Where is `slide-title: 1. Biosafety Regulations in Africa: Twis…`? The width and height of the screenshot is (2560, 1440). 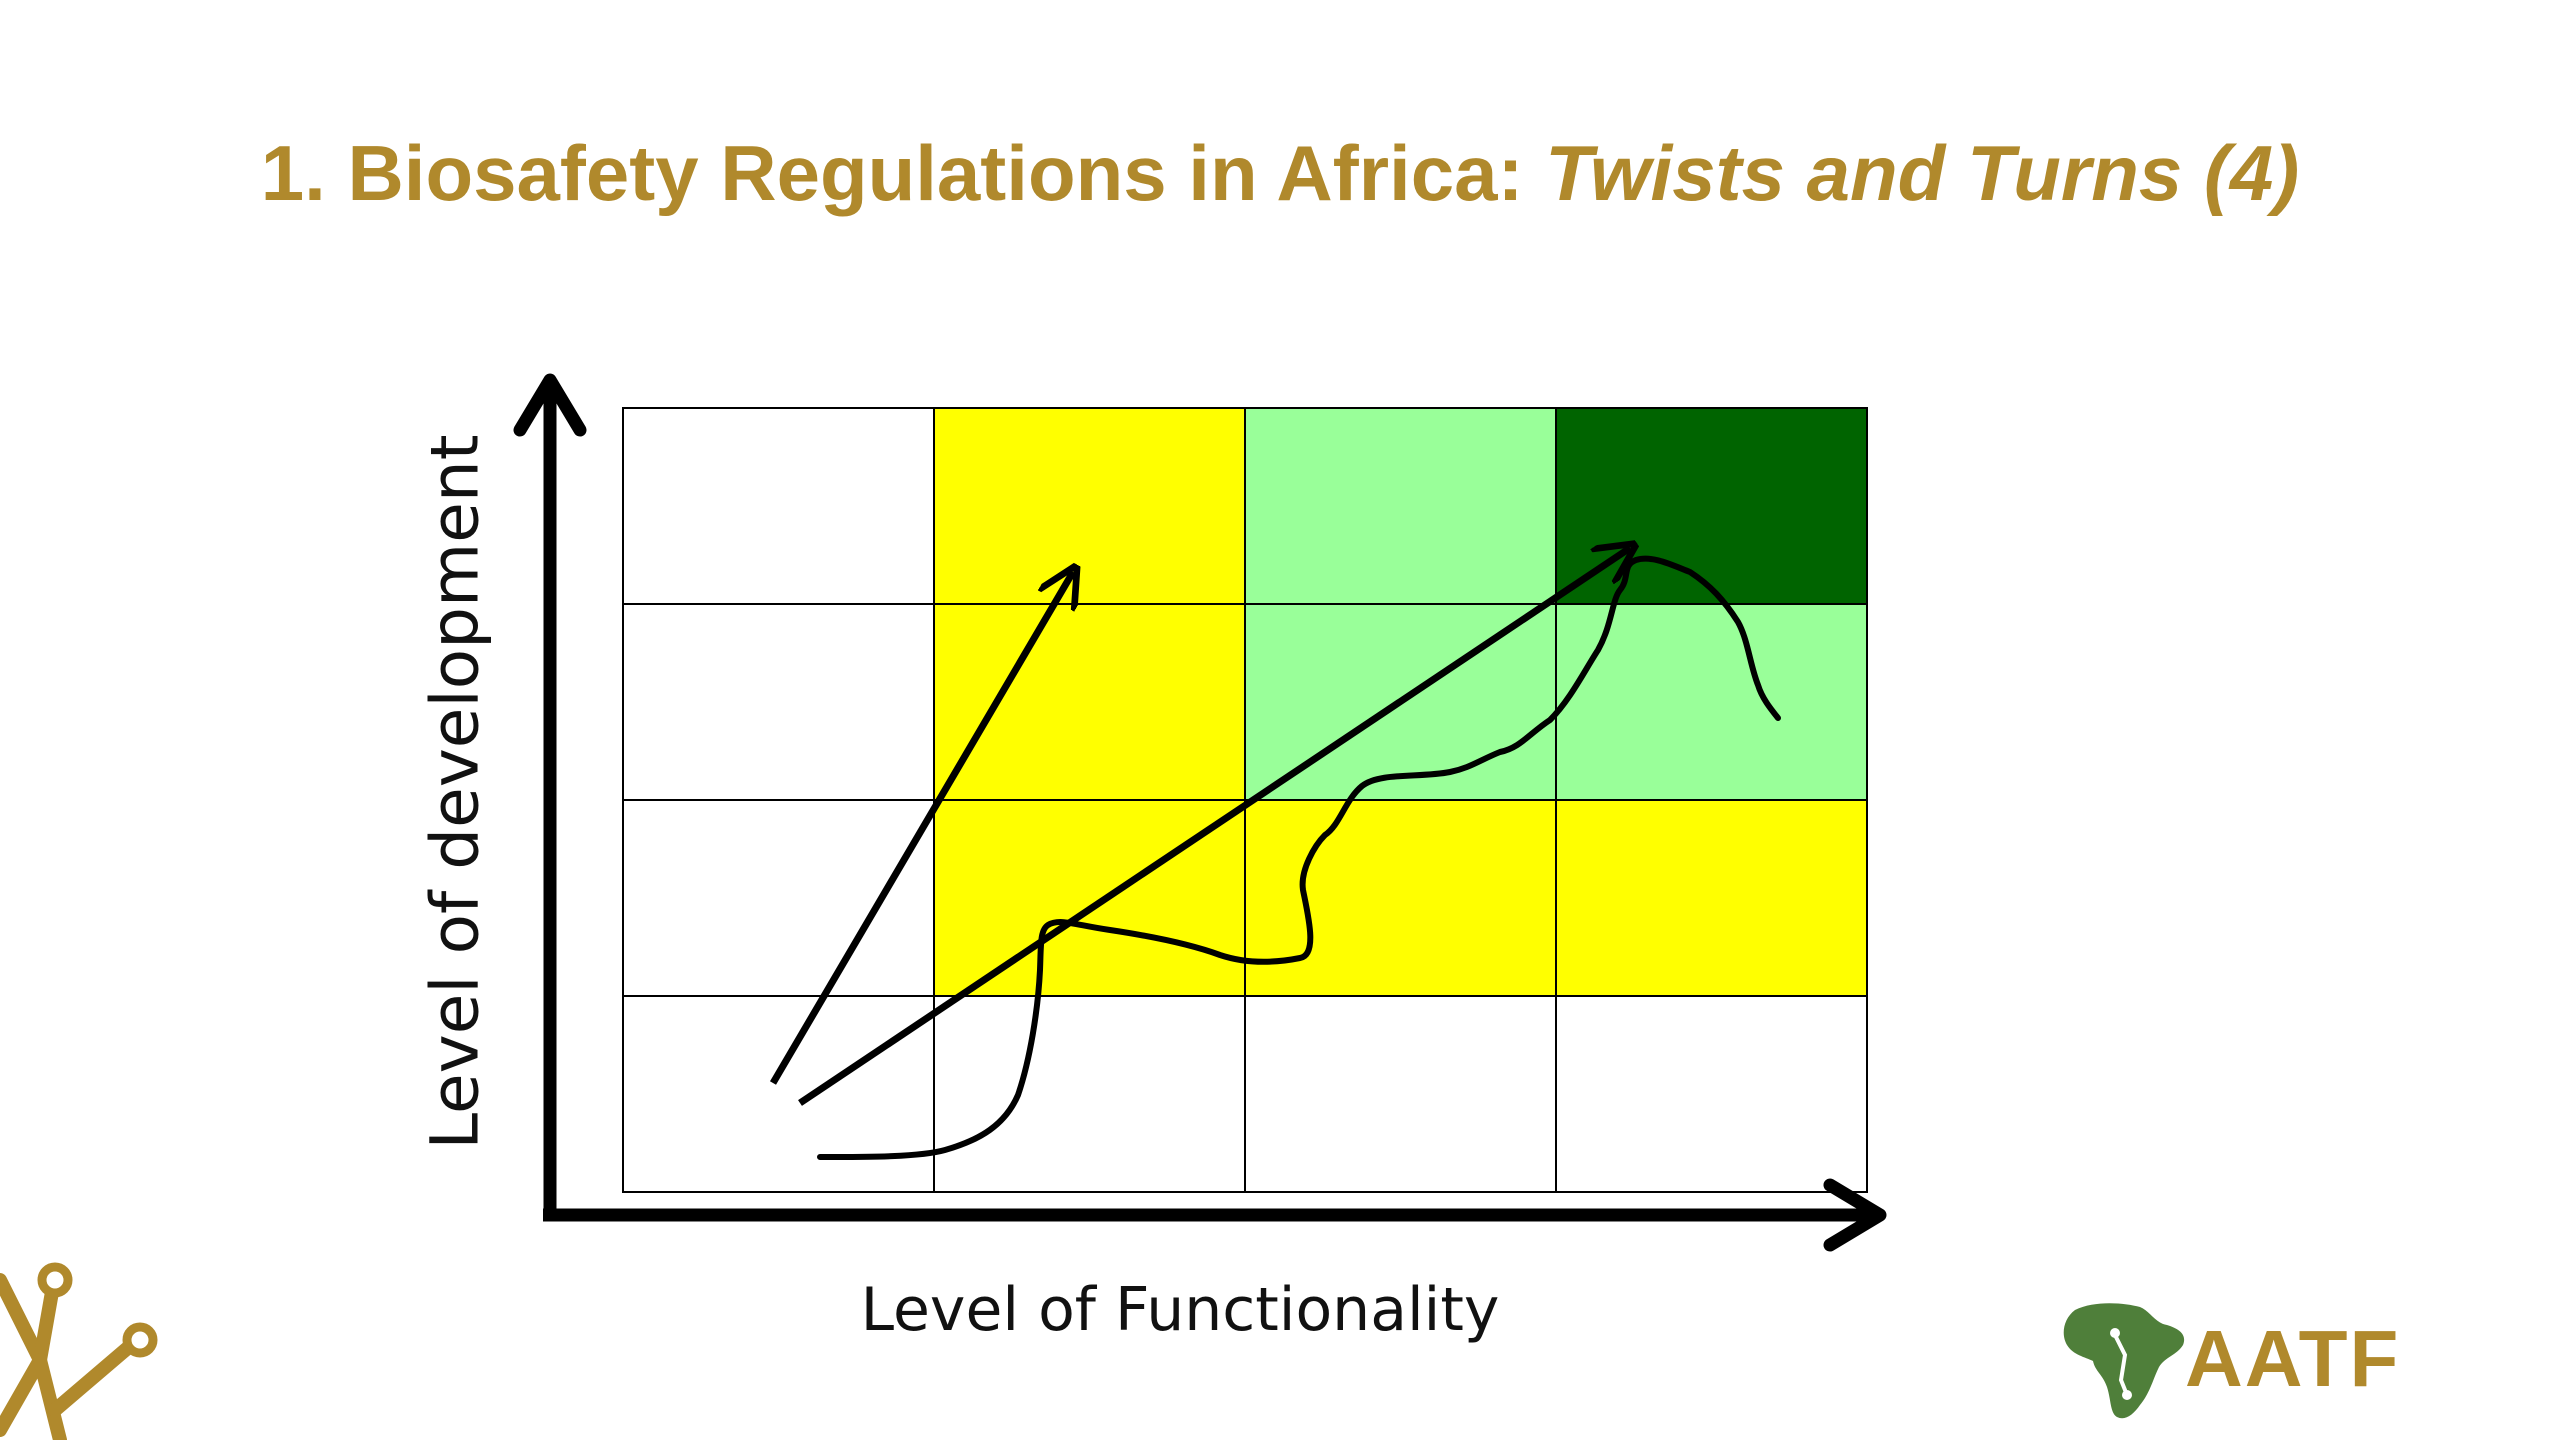 slide-title: 1. Biosafety Regulations in Africa: Twis… is located at coordinates (1280, 173).